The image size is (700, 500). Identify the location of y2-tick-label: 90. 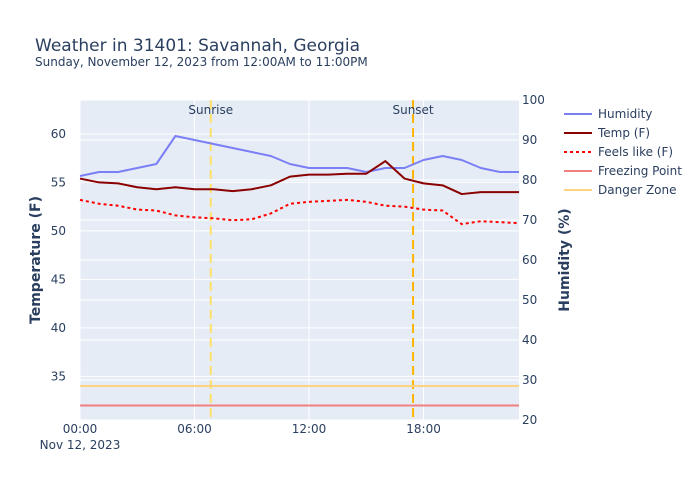
(529, 140).